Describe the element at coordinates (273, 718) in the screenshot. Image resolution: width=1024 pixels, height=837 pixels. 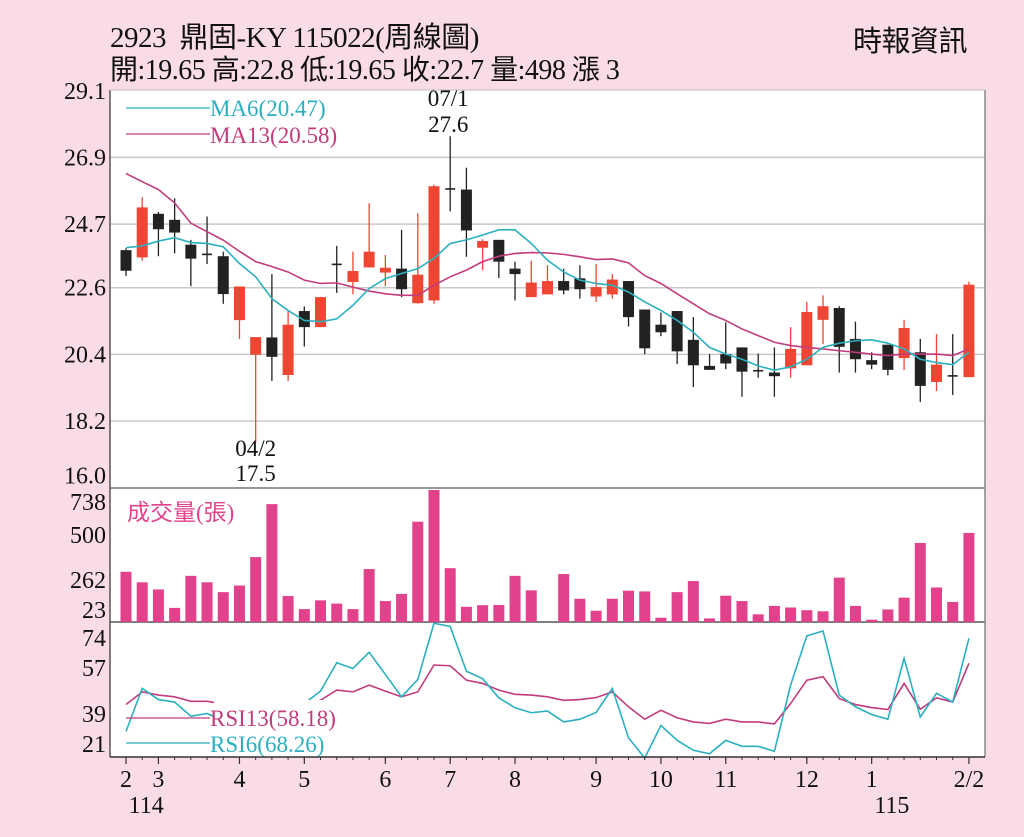
I see `rsi13-legend-label: RSI13(58.18)` at that location.